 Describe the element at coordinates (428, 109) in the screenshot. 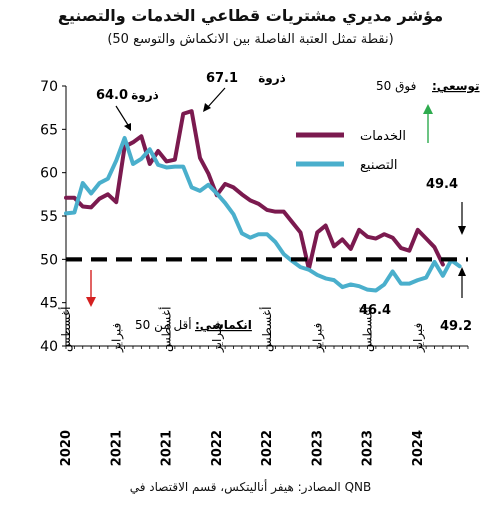

I see `up-arrow-head` at that location.